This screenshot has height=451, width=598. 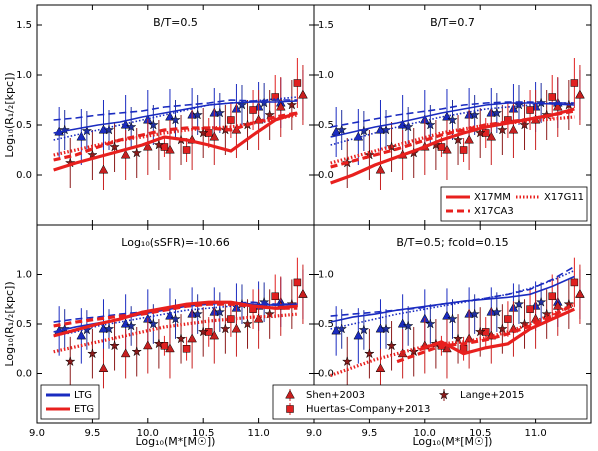 I want to click on legend-marker, so click(x=290, y=409).